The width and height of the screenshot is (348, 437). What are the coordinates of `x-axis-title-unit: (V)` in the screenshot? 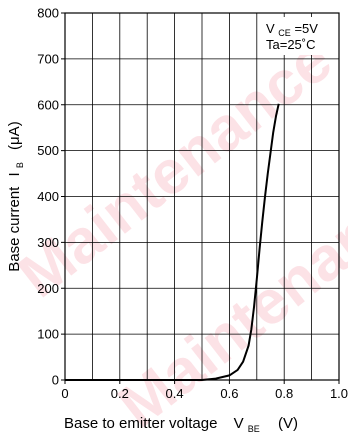 It's located at (288, 423).